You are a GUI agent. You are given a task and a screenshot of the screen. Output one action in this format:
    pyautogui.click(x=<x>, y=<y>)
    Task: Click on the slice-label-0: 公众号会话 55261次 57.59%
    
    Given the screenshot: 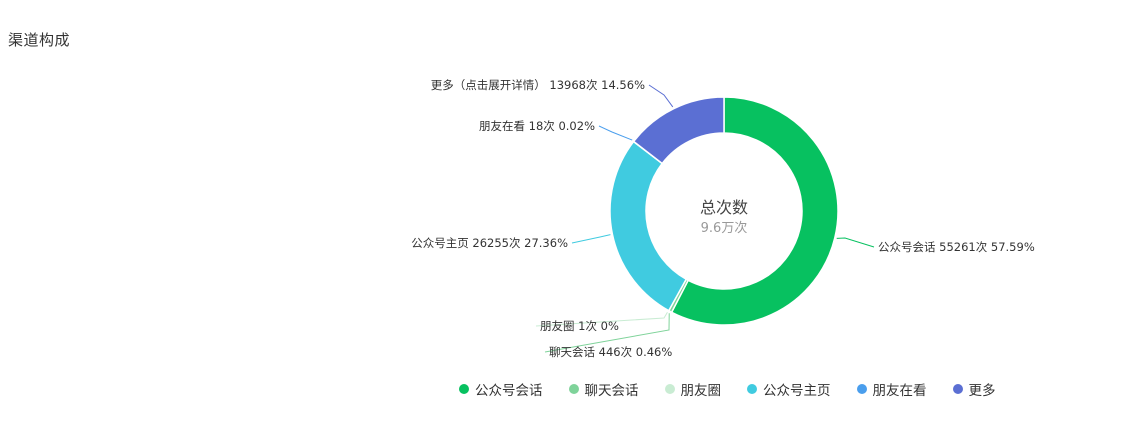 What is the action you would take?
    pyautogui.click(x=956, y=247)
    